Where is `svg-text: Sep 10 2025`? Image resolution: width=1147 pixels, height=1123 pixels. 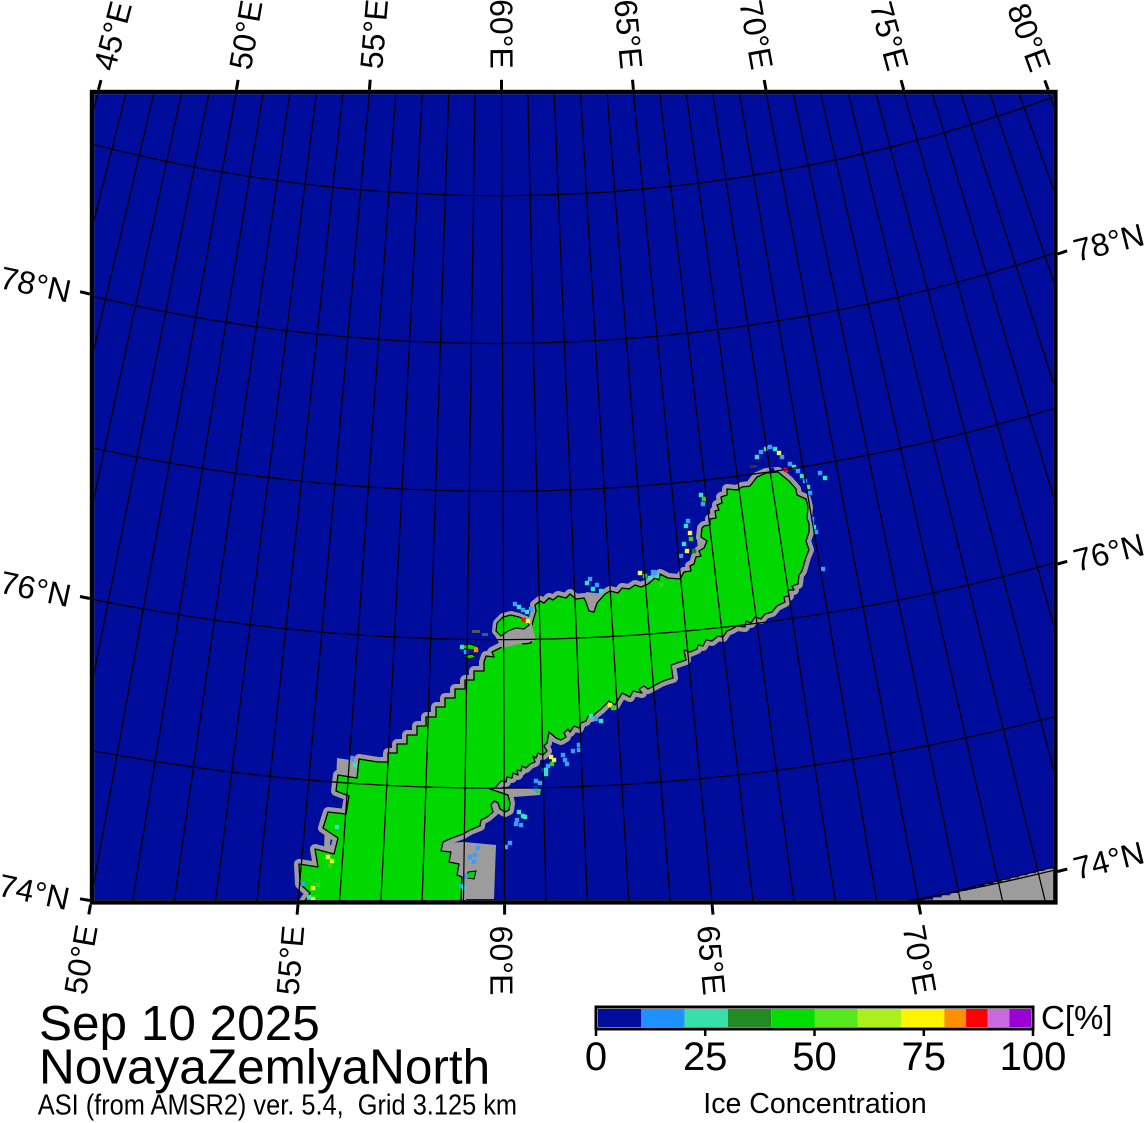 svg-text: Sep 10 2025 is located at coordinates (179, 1023).